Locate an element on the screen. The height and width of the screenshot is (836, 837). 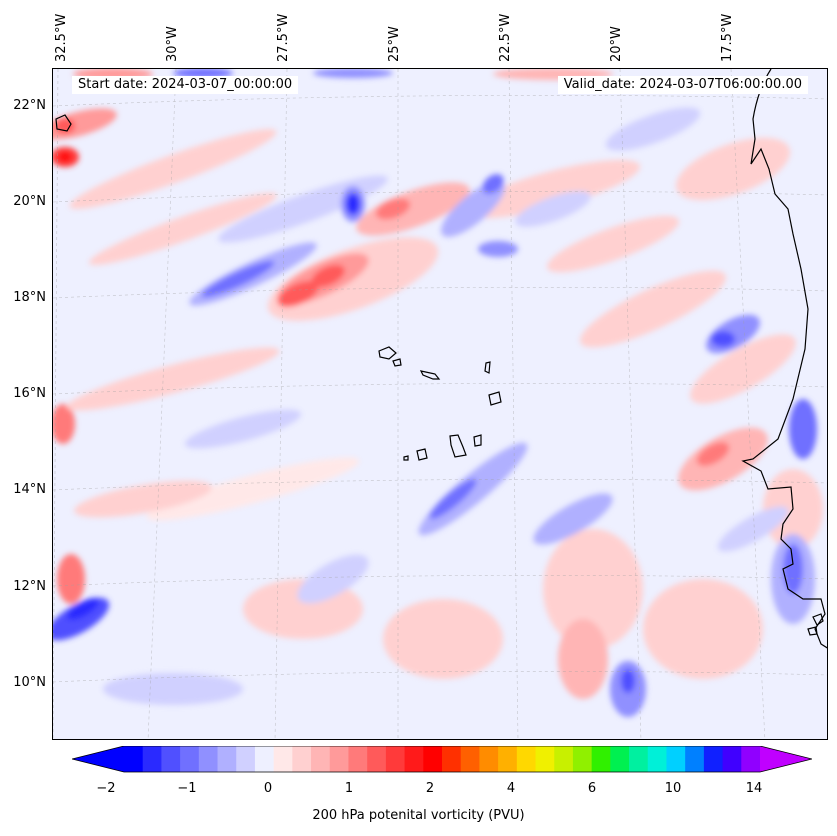
lon-label: 17.5°W is located at coordinates (727, 37).